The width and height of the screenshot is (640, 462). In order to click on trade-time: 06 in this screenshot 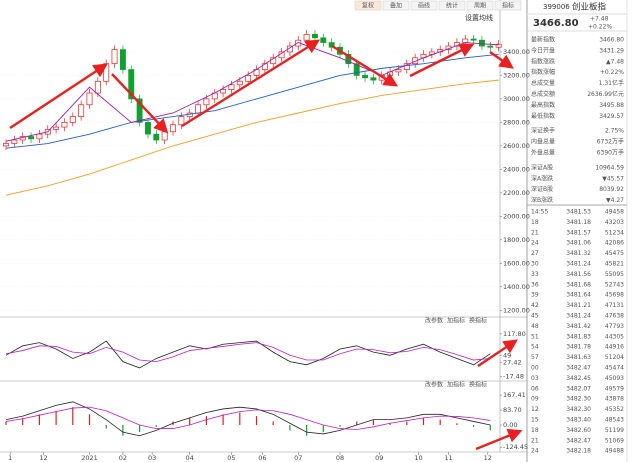, I will do `click(535, 388)`.